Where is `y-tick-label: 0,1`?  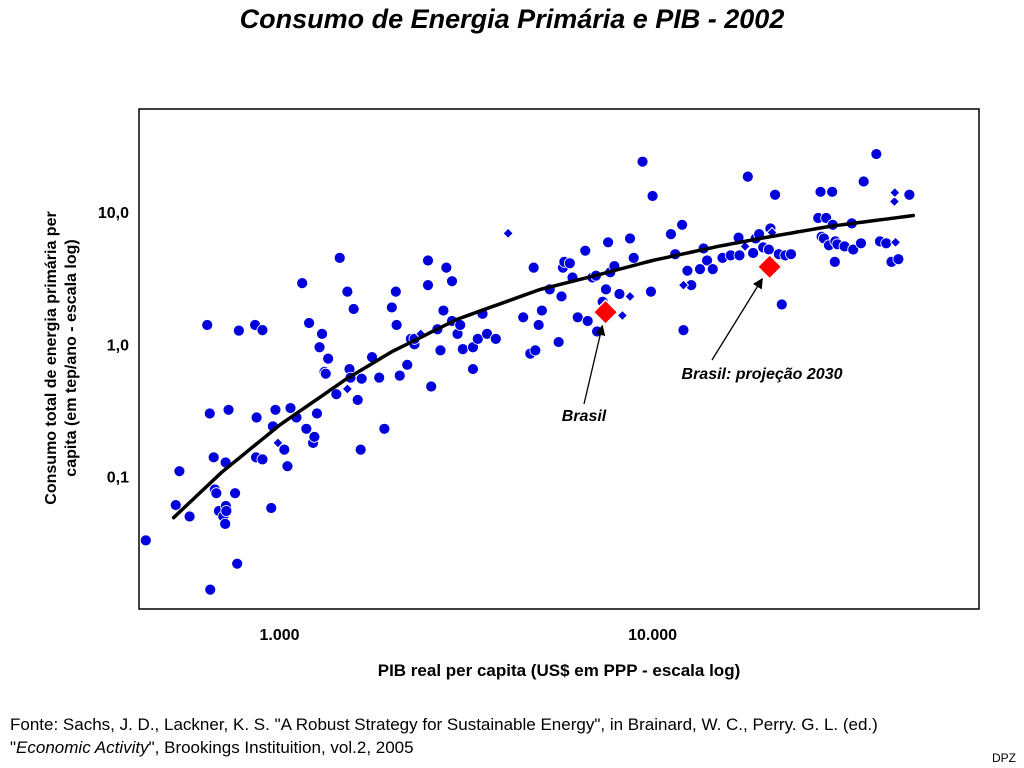 y-tick-label: 0,1 is located at coordinates (118, 478).